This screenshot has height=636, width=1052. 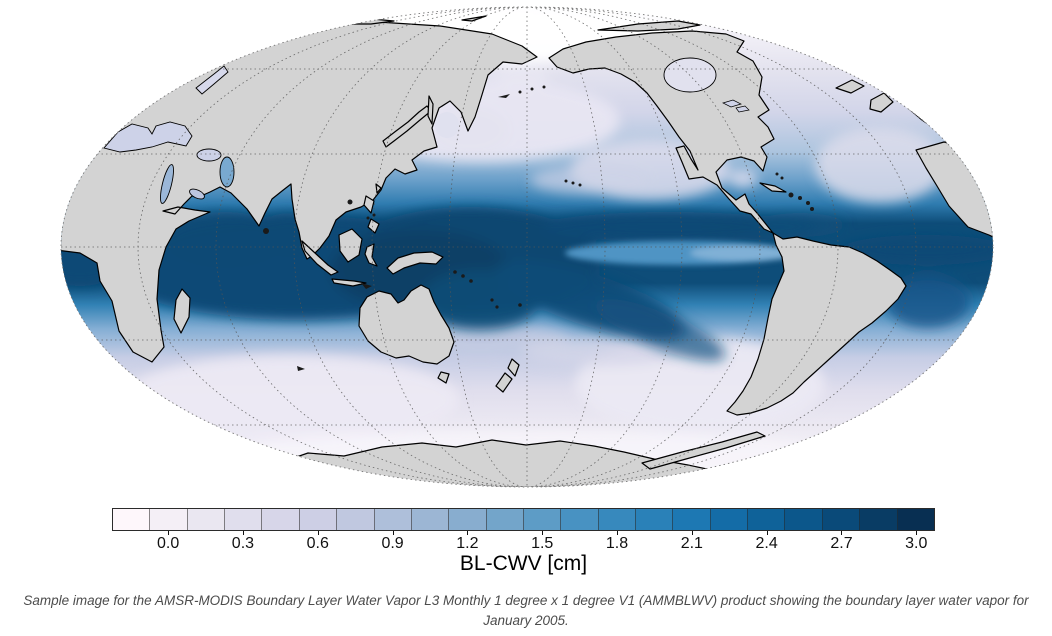 I want to click on colorbar-tick-label: 1.5, so click(x=542, y=543).